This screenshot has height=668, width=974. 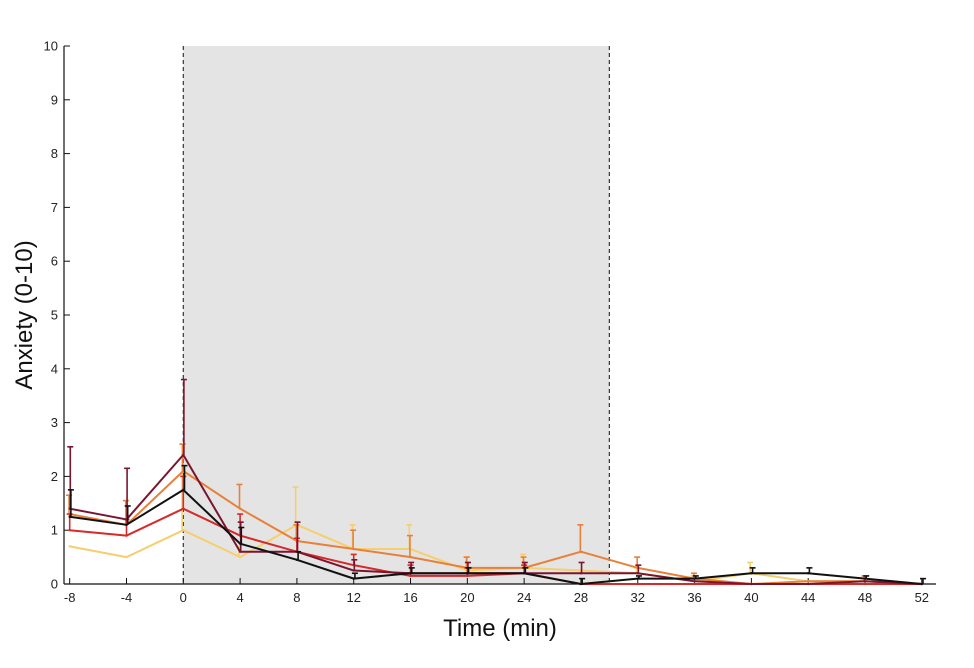 I want to click on x-tick-label: 32, so click(x=638, y=597).